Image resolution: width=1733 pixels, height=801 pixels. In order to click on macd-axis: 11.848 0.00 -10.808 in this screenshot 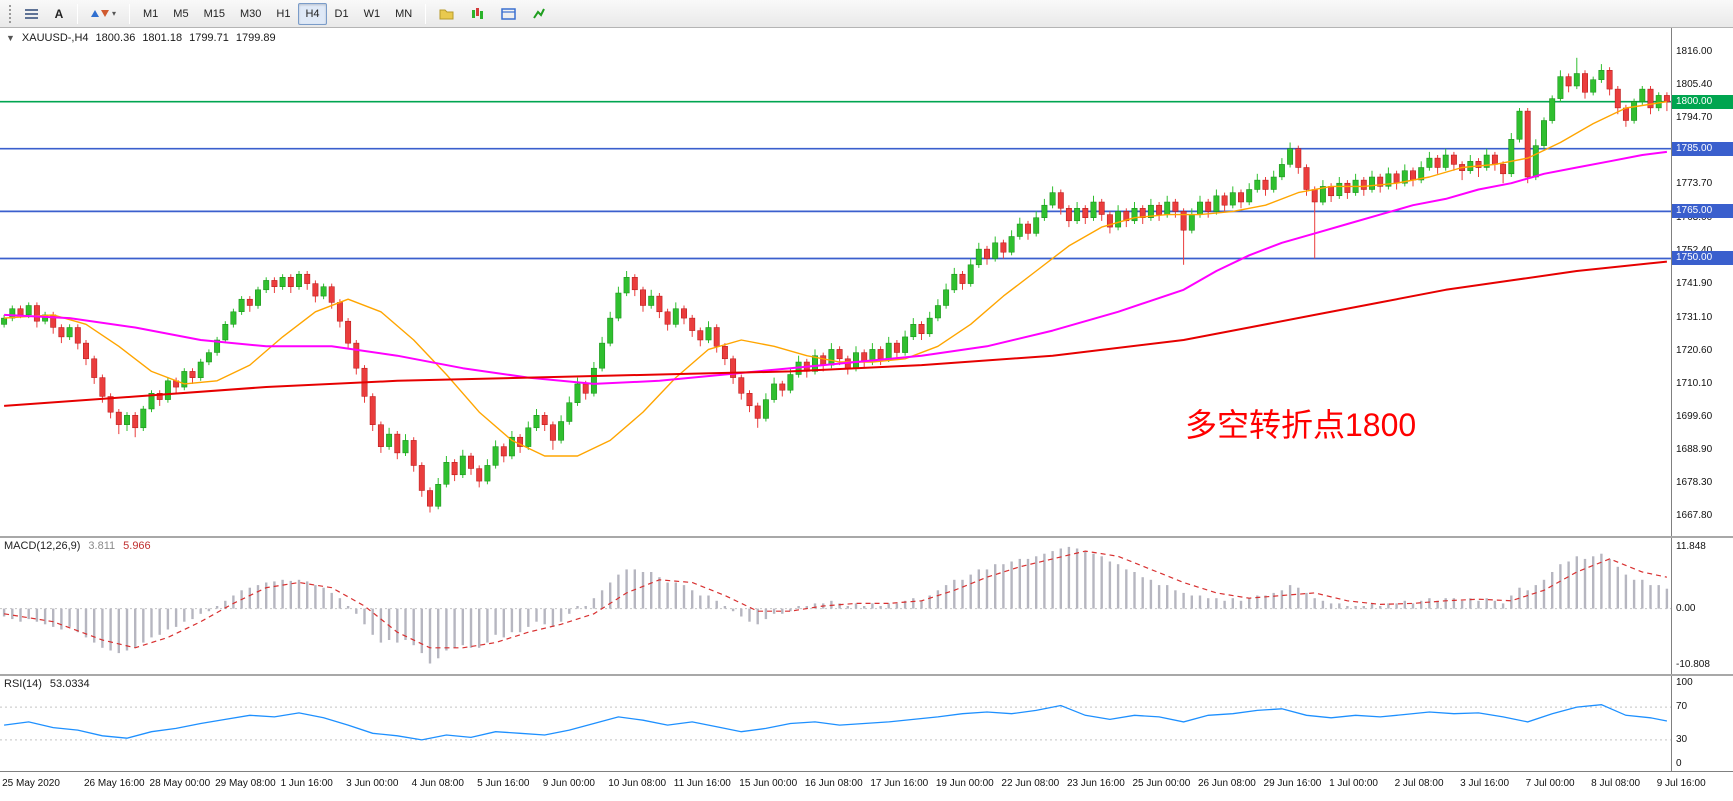, I will do `click(1702, 606)`.